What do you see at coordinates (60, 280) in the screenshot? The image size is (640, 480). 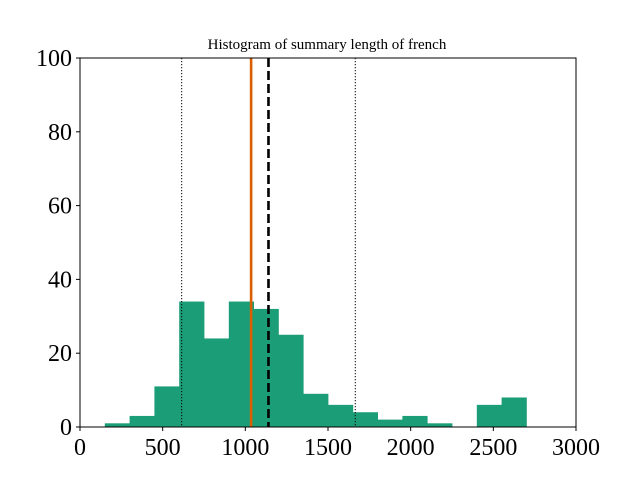 I see `y-tick-label: 40` at bounding box center [60, 280].